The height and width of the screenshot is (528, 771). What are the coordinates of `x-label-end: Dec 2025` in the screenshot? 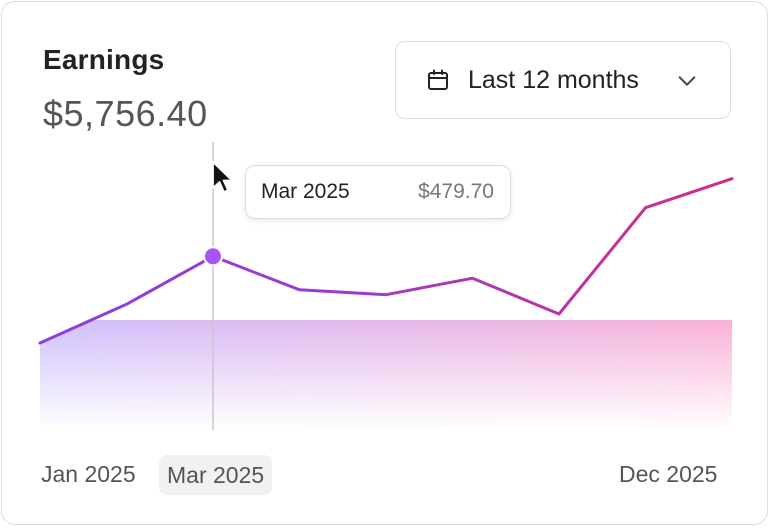 It's located at (668, 474).